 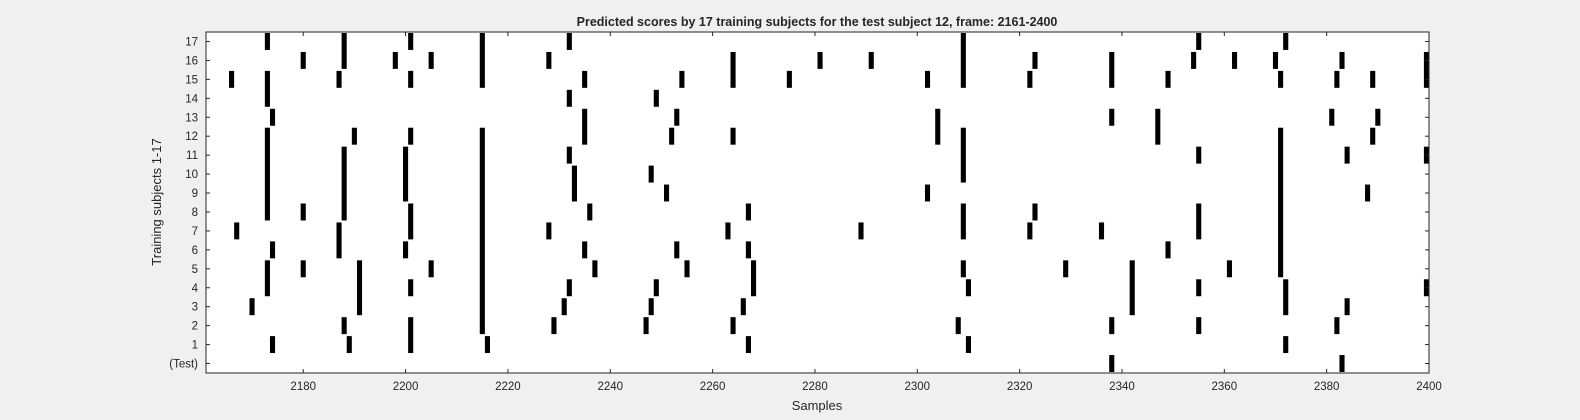 I want to click on y-tick-label: 4, so click(x=195, y=289).